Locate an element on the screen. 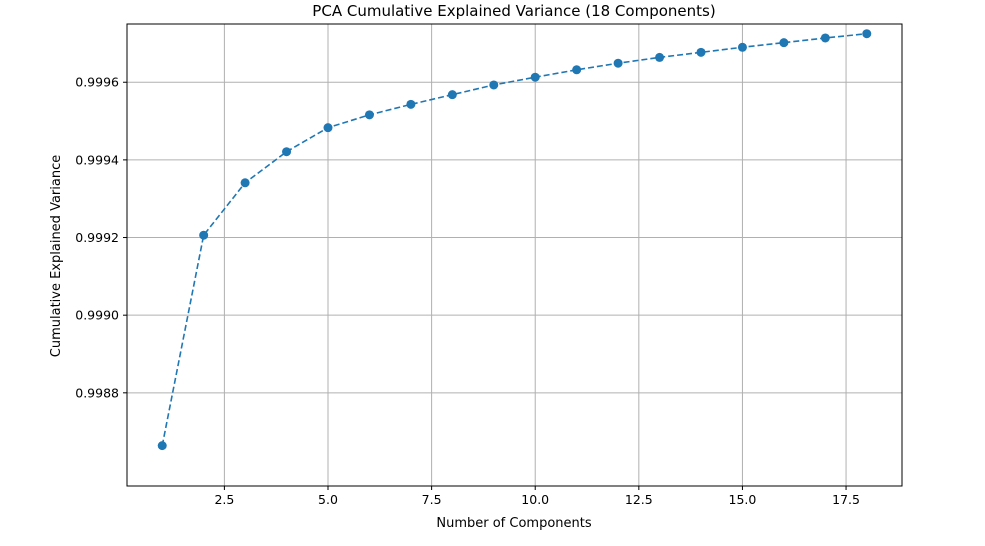  y-tick-label: 0.9994 is located at coordinates (97, 159).